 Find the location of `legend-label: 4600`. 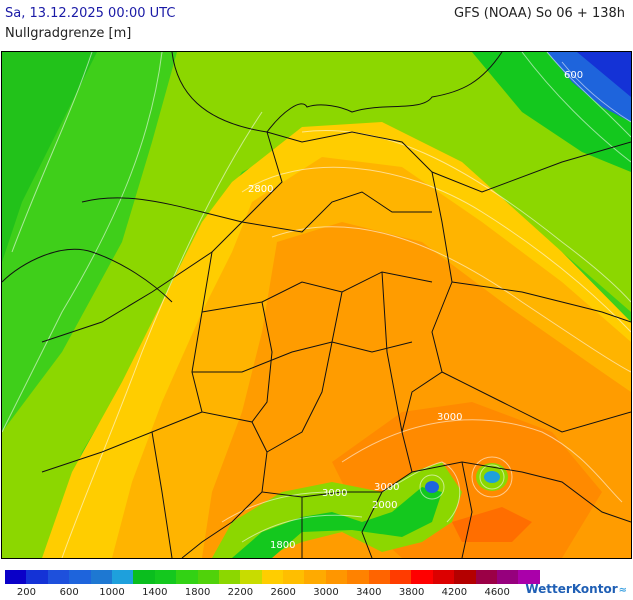

legend-label: 4600 is located at coordinates (497, 592).